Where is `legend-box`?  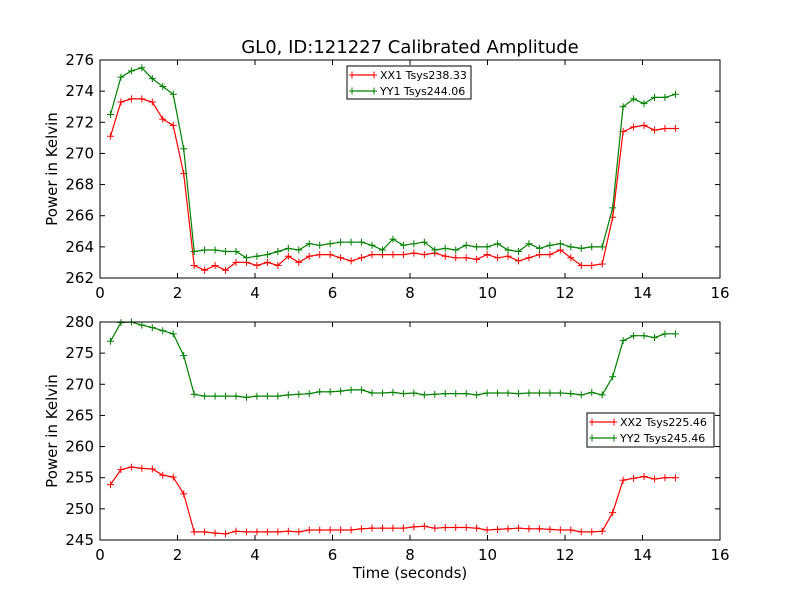
legend-box is located at coordinates (409, 82).